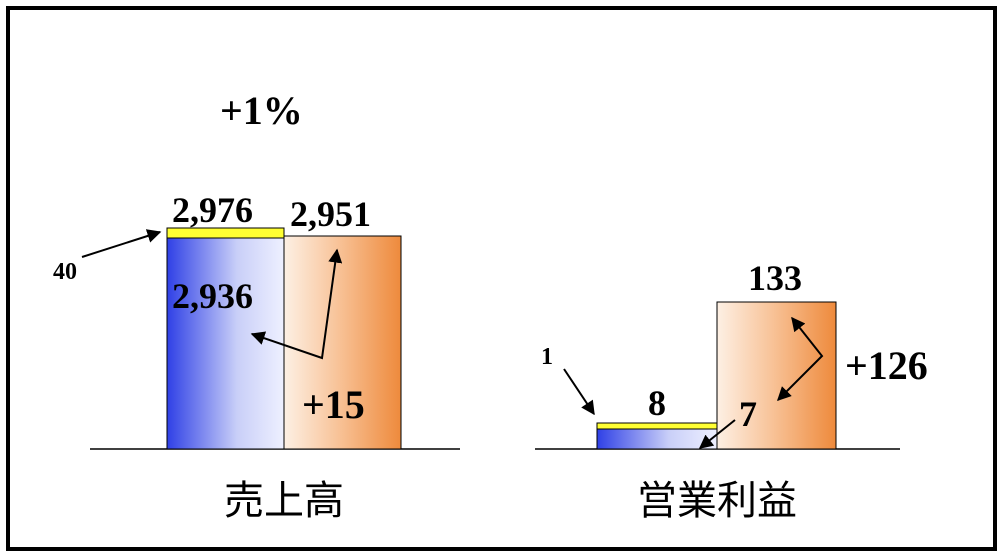 This screenshot has width=1003, height=551. Describe the element at coordinates (717, 434) in the screenshot. I see `arrow-profit-prev` at that location.